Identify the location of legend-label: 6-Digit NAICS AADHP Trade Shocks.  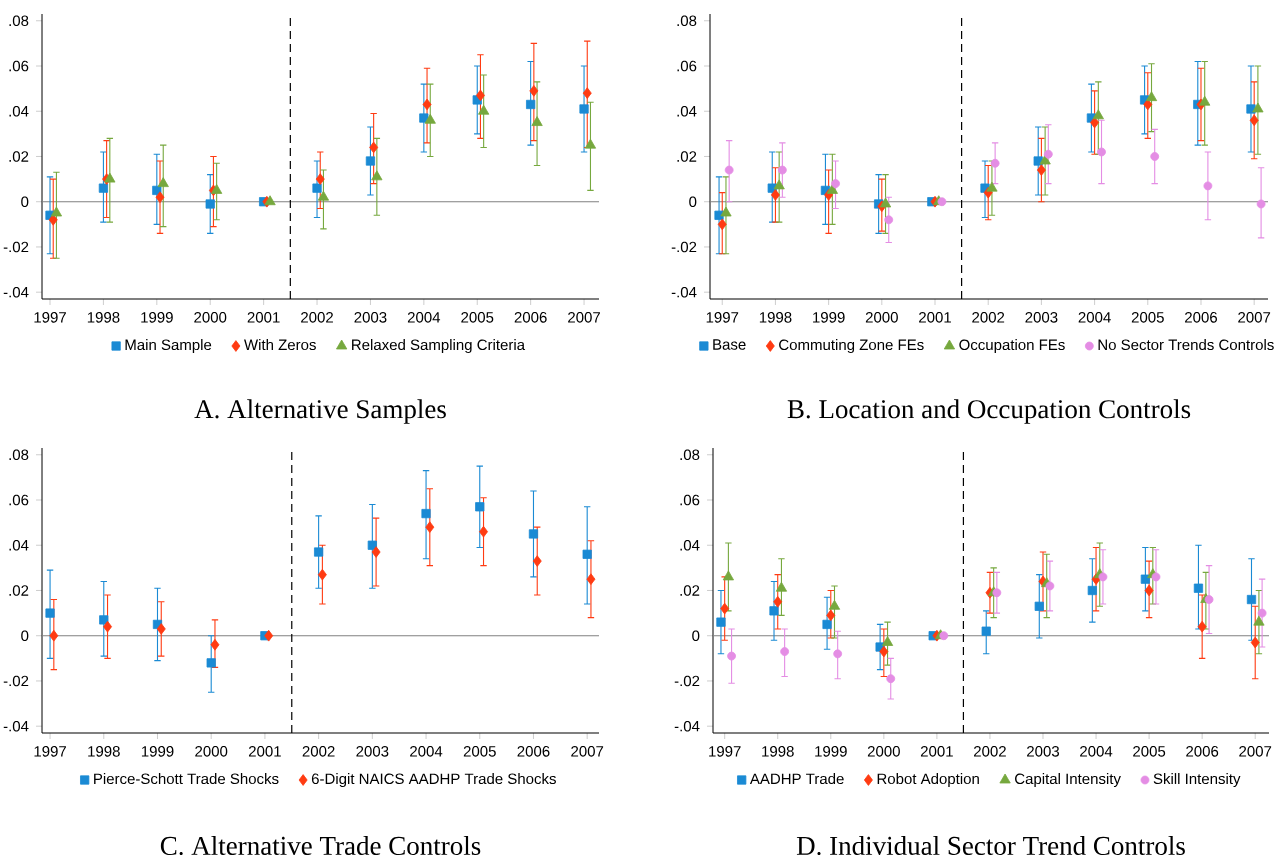
(433, 780).